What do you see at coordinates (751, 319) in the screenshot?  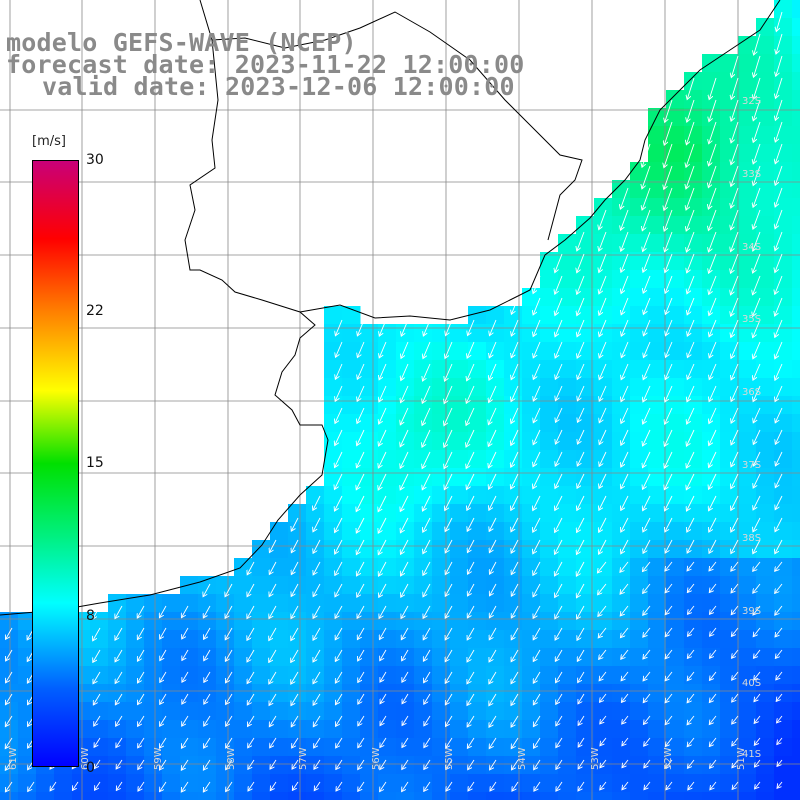 I see `latitude-label: 35S` at bounding box center [751, 319].